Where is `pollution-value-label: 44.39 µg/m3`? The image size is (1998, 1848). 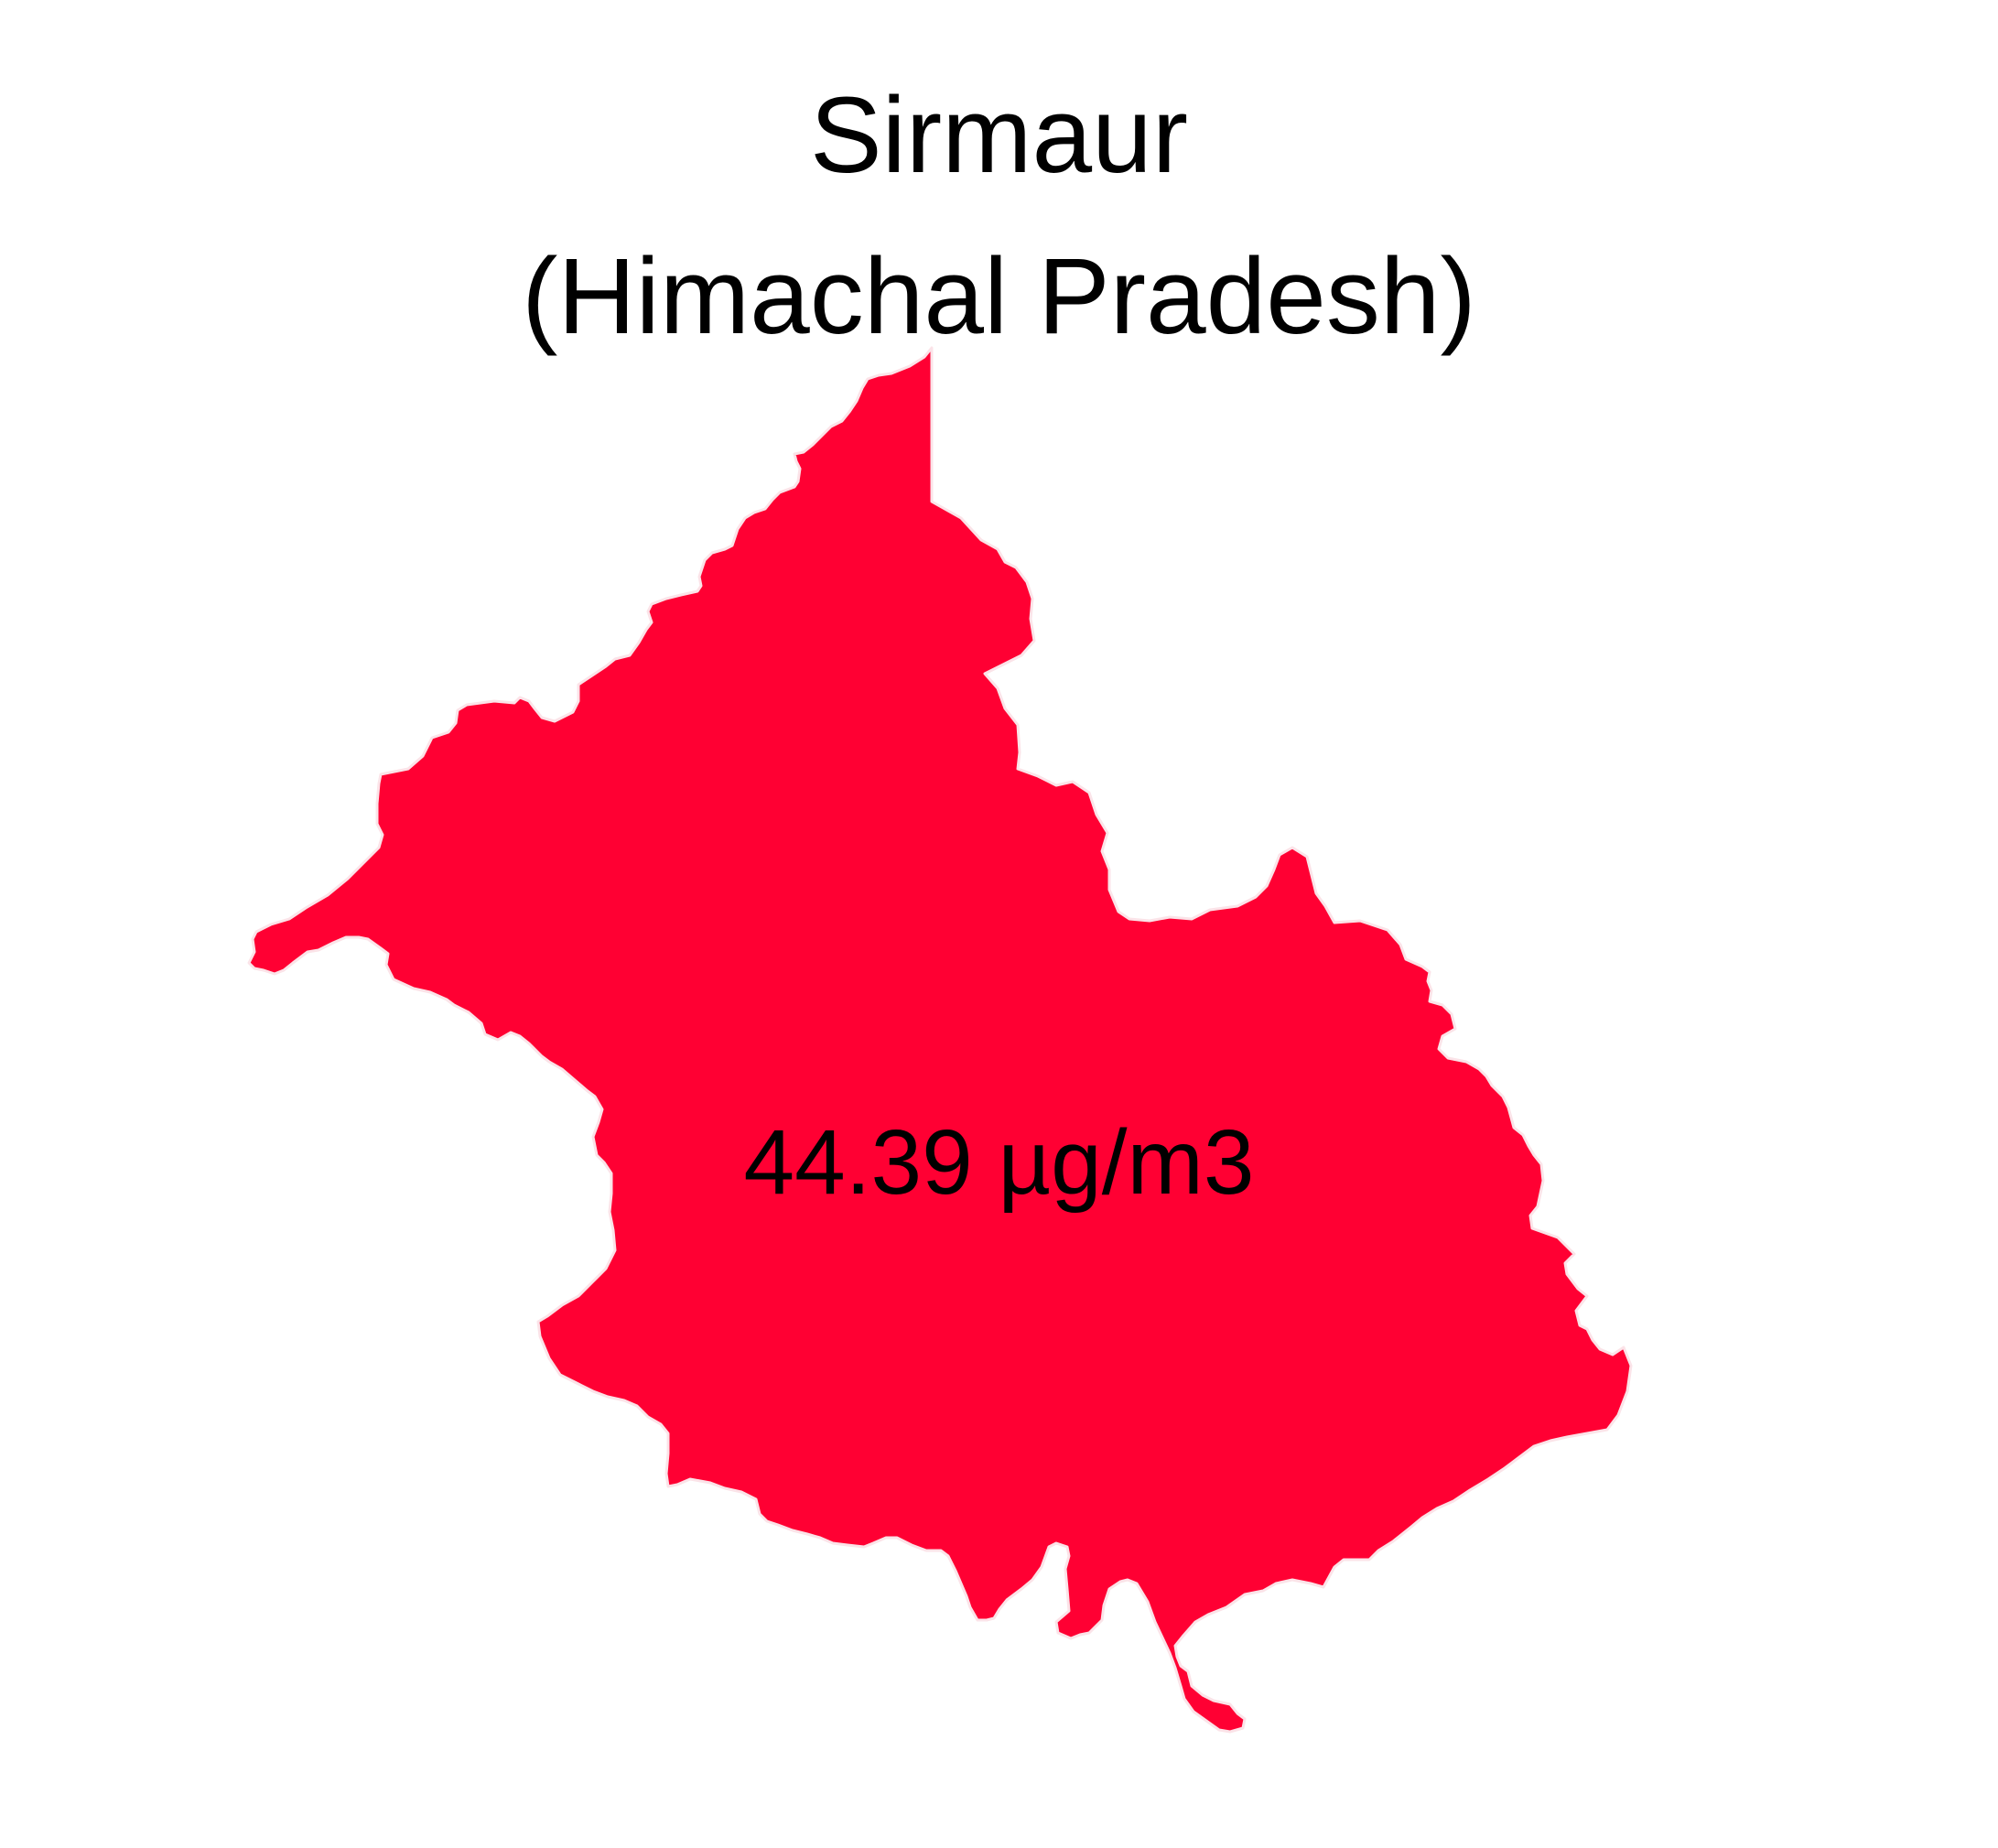
pollution-value-label: 44.39 µg/m3 is located at coordinates (999, 1162).